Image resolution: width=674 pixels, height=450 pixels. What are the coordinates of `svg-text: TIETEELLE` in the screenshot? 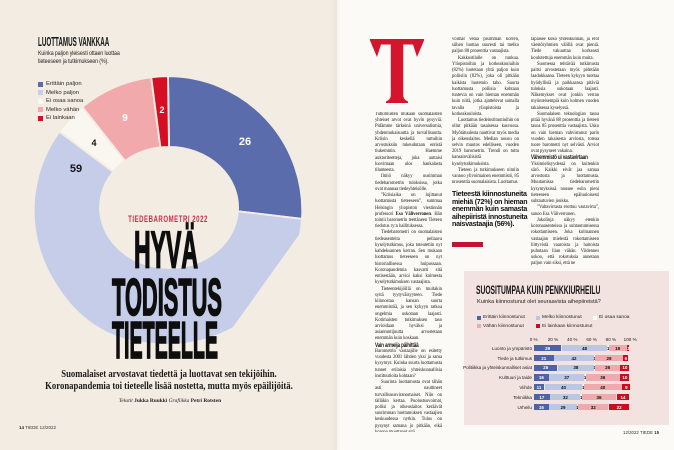 It's located at (165, 341).